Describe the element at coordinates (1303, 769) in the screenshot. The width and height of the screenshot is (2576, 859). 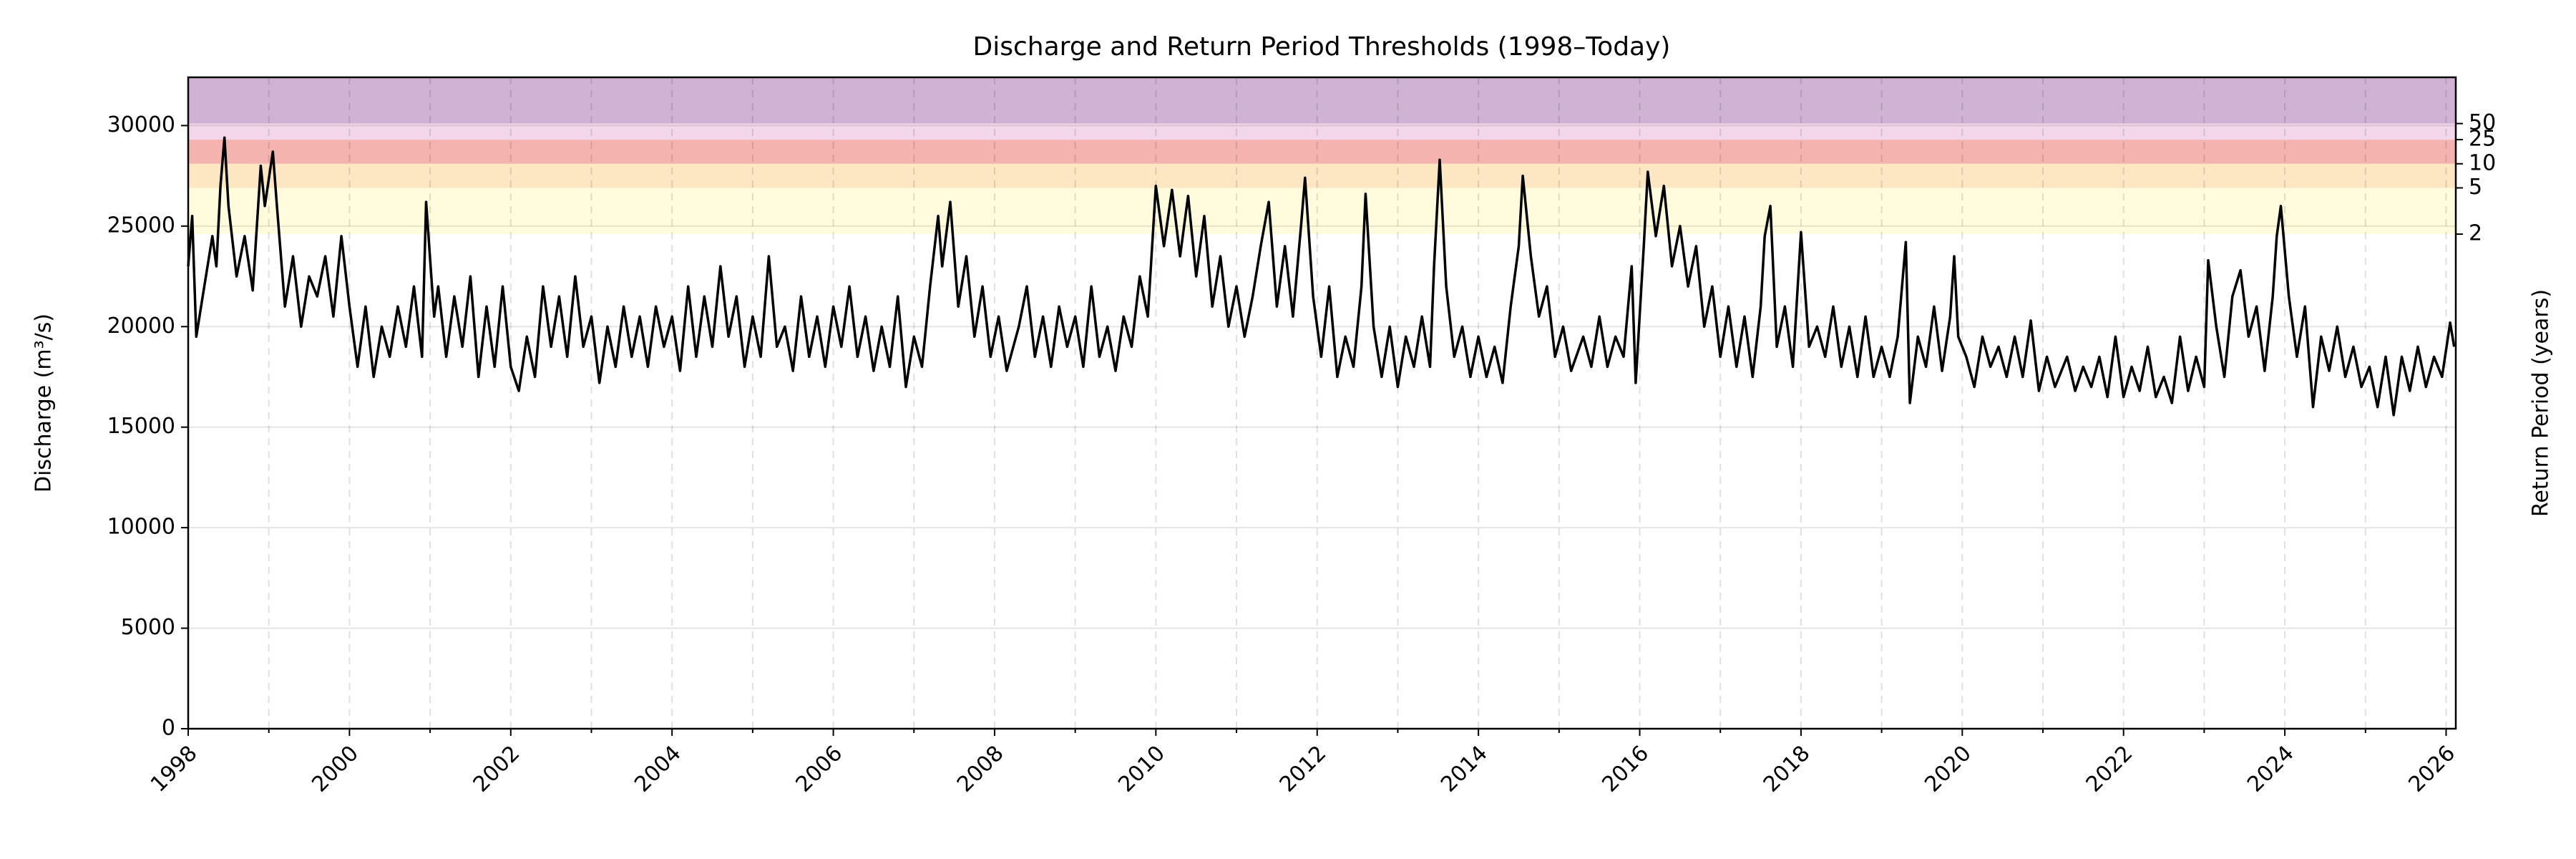
I see `x-tick-label: 2012` at that location.